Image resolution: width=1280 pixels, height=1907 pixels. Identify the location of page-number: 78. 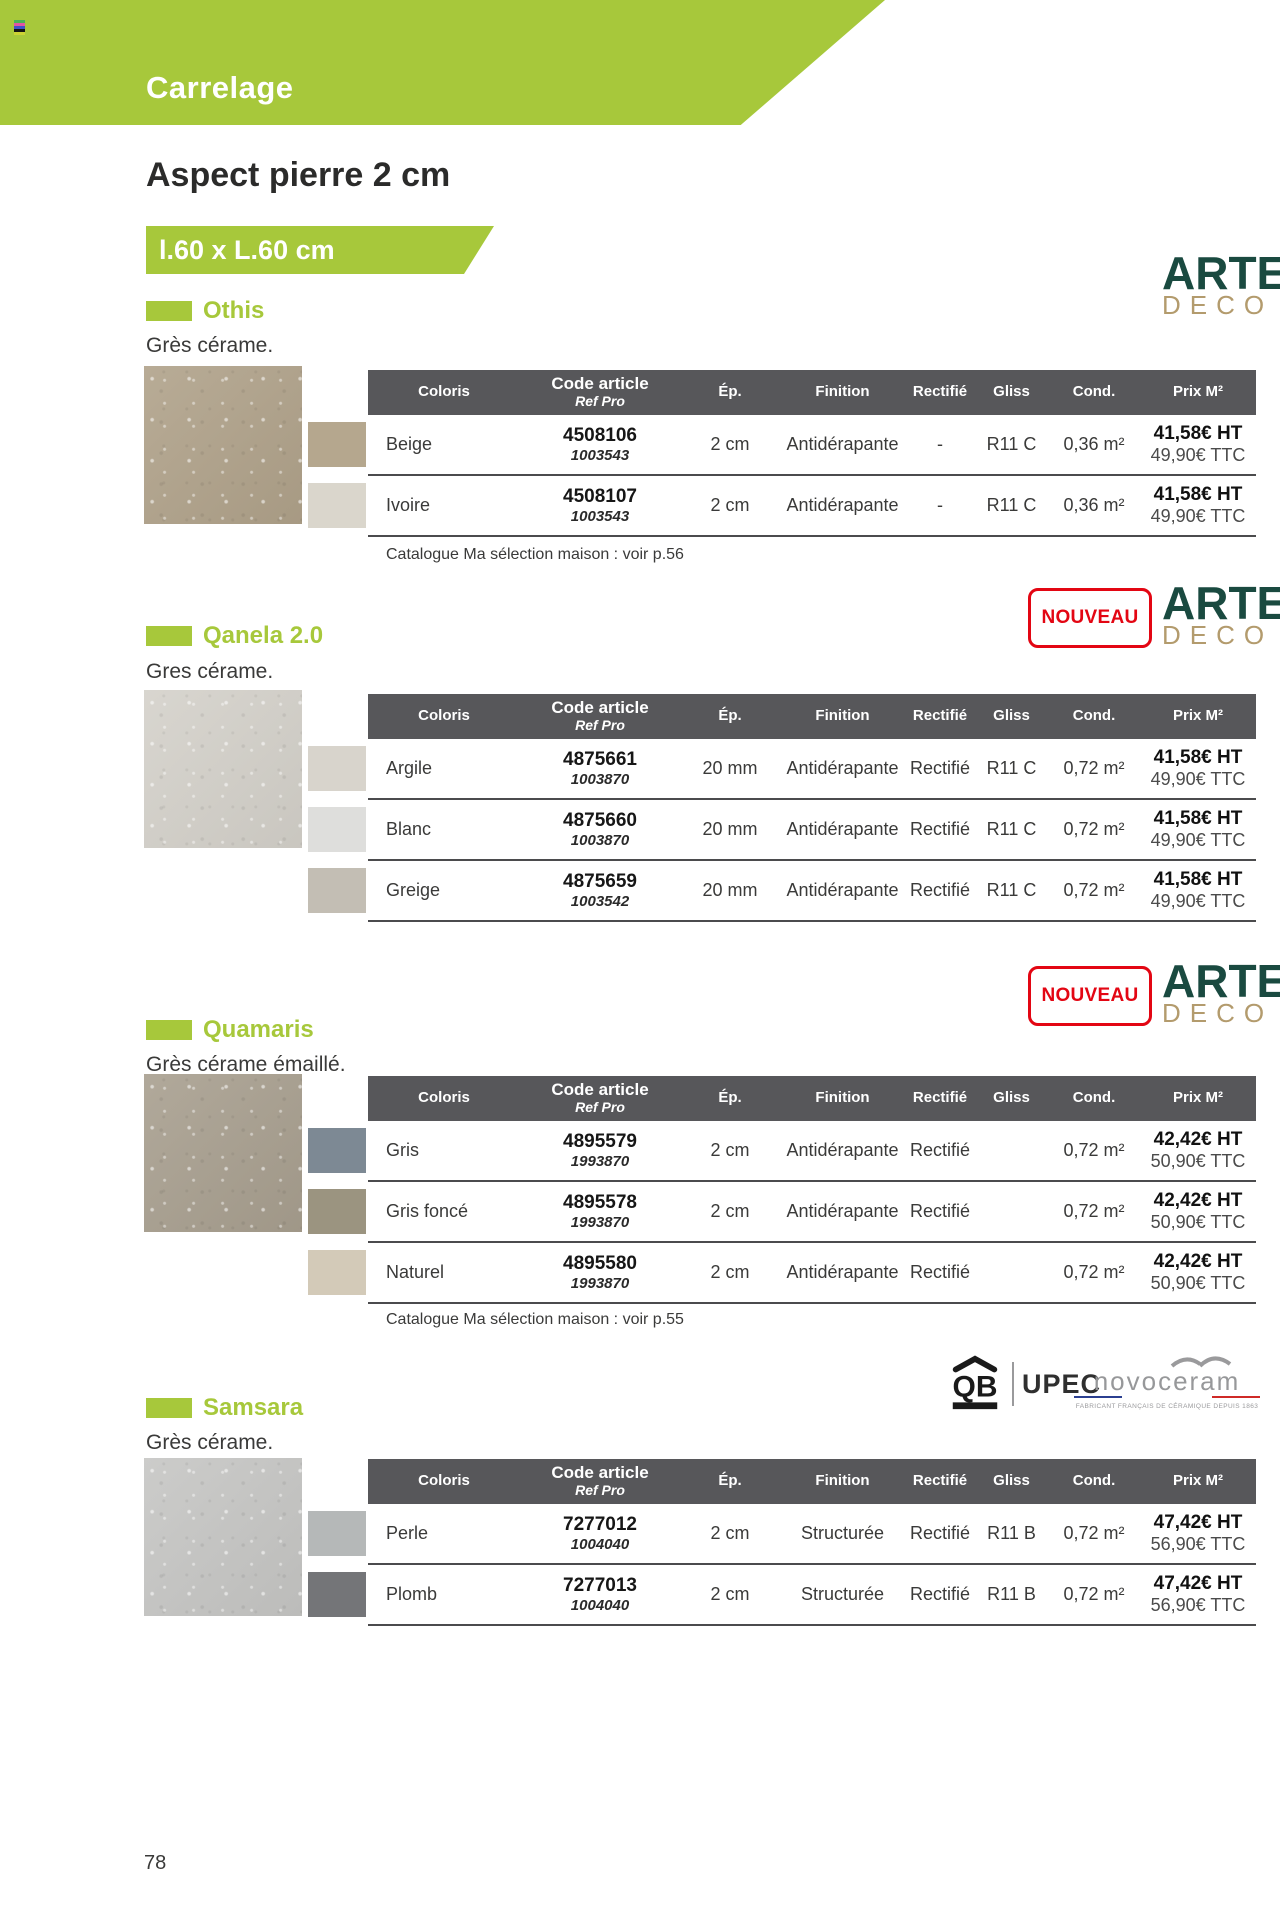
(155, 1863).